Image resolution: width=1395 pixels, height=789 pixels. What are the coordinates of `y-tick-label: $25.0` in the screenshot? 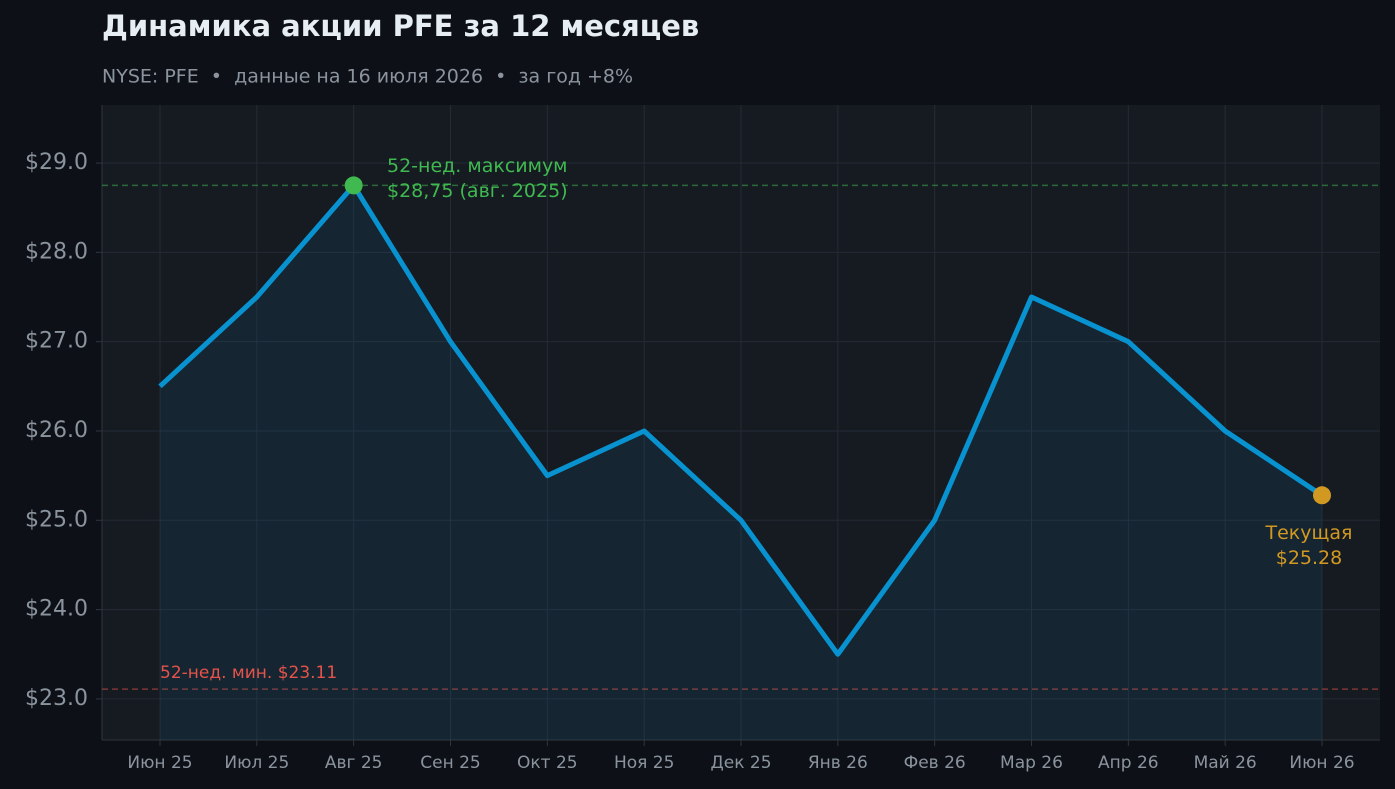 It's located at (56, 519).